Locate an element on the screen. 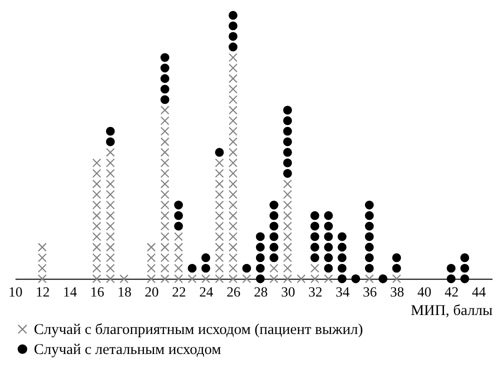 This screenshot has height=370, width=500. x-tick-label: 38 is located at coordinates (397, 292).